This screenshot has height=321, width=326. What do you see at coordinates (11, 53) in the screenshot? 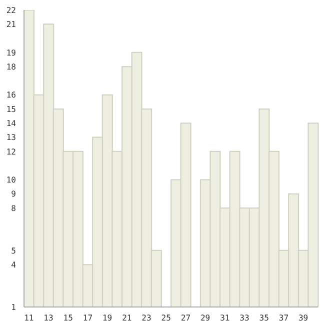
I see `y-tick-label: 19` at bounding box center [11, 53].